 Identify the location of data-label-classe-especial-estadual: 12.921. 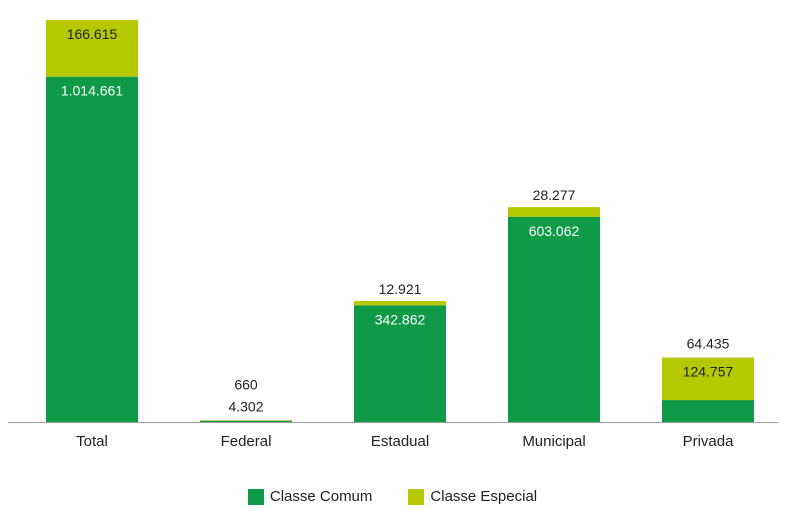
(400, 289).